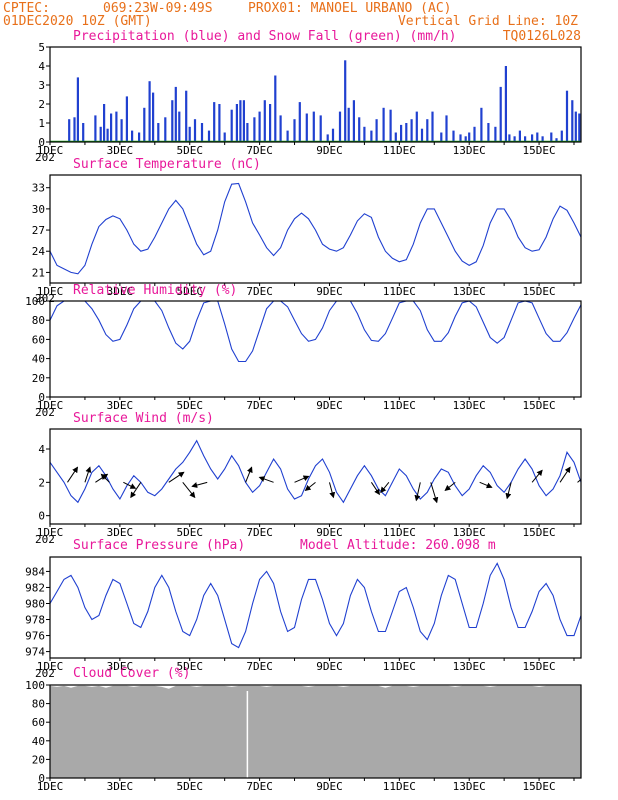  What do you see at coordinates (315, 101) in the screenshot?
I see `precipitation-plot-area` at bounding box center [315, 101].